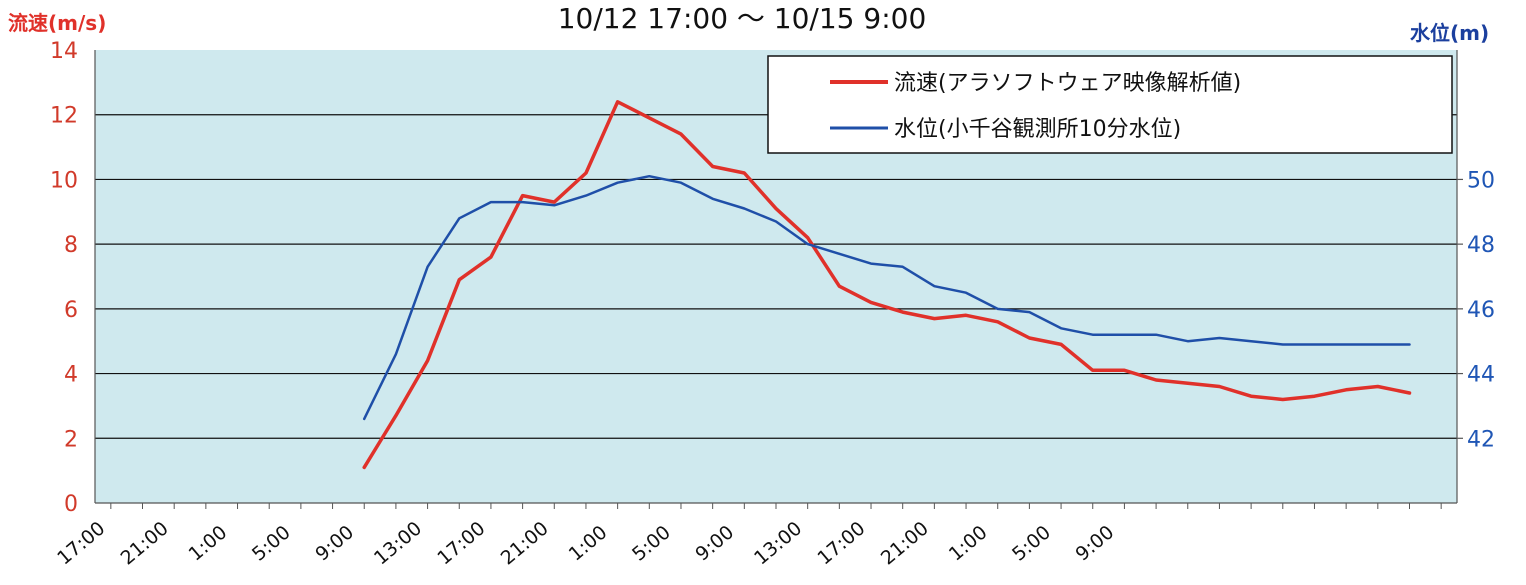 Image resolution: width=1526 pixels, height=585 pixels. Describe the element at coordinates (1481, 245) in the screenshot. I see `right-tick-label: 48` at that location.